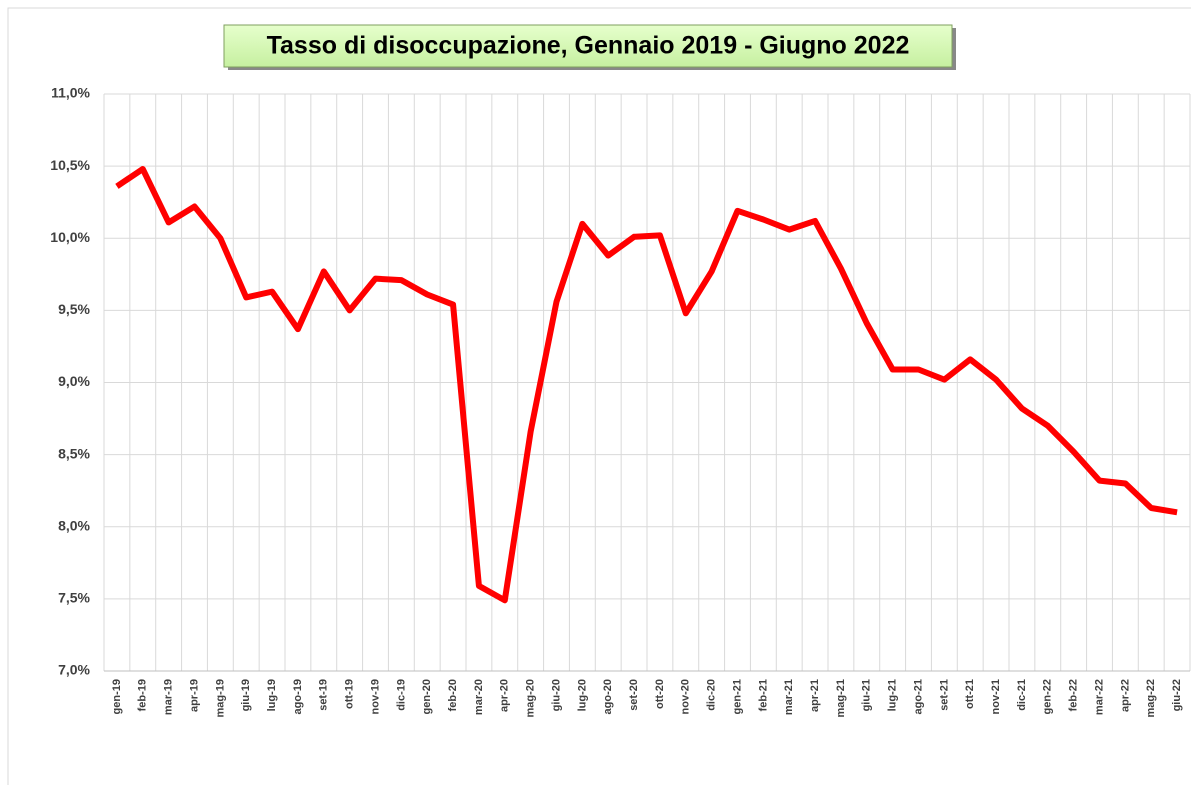 Image resolution: width=1191 pixels, height=785 pixels. I want to click on x-tick-label: set-20, so click(634, 695).